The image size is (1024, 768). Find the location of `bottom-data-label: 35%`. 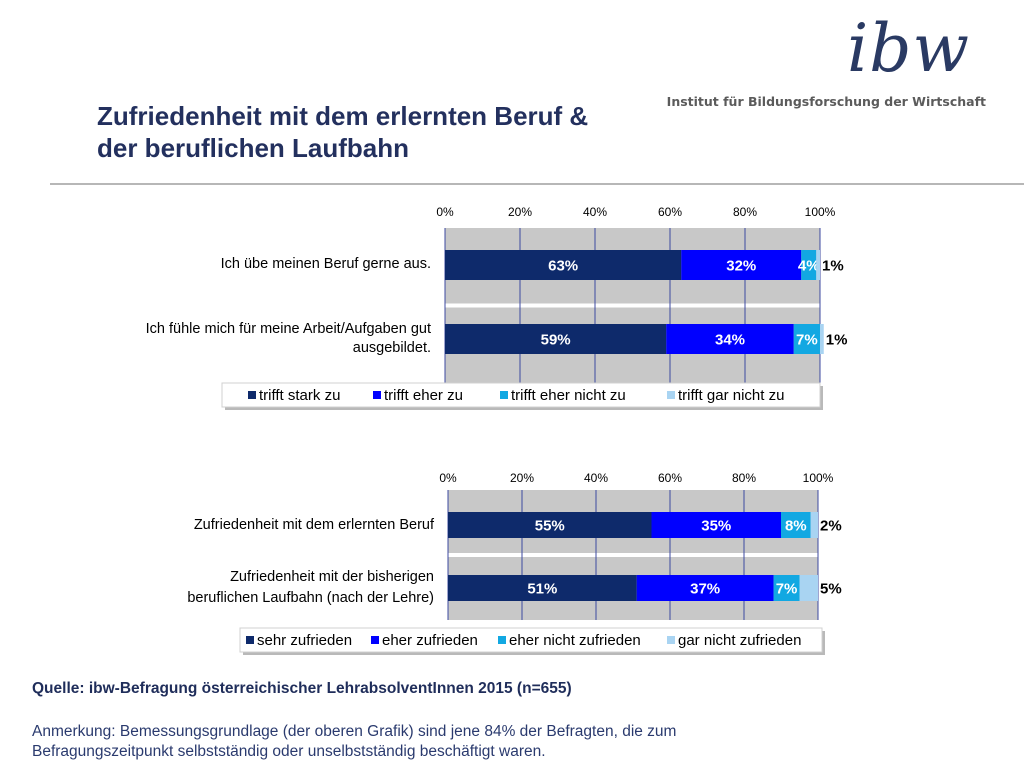

bottom-data-label: 35% is located at coordinates (716, 526).